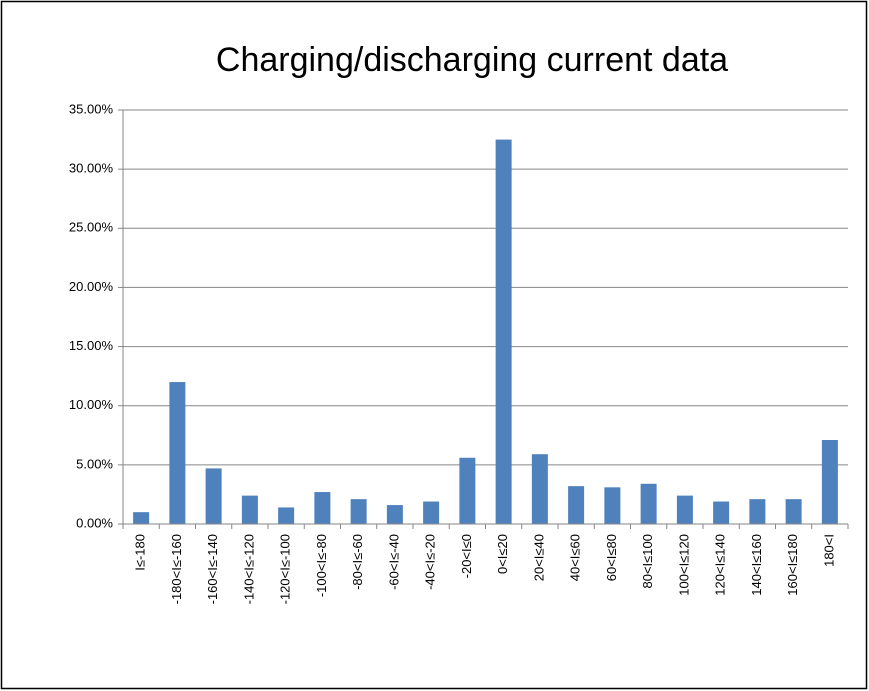 The height and width of the screenshot is (691, 869). I want to click on x-tick-label: -140<I≤-120, so click(248, 569).